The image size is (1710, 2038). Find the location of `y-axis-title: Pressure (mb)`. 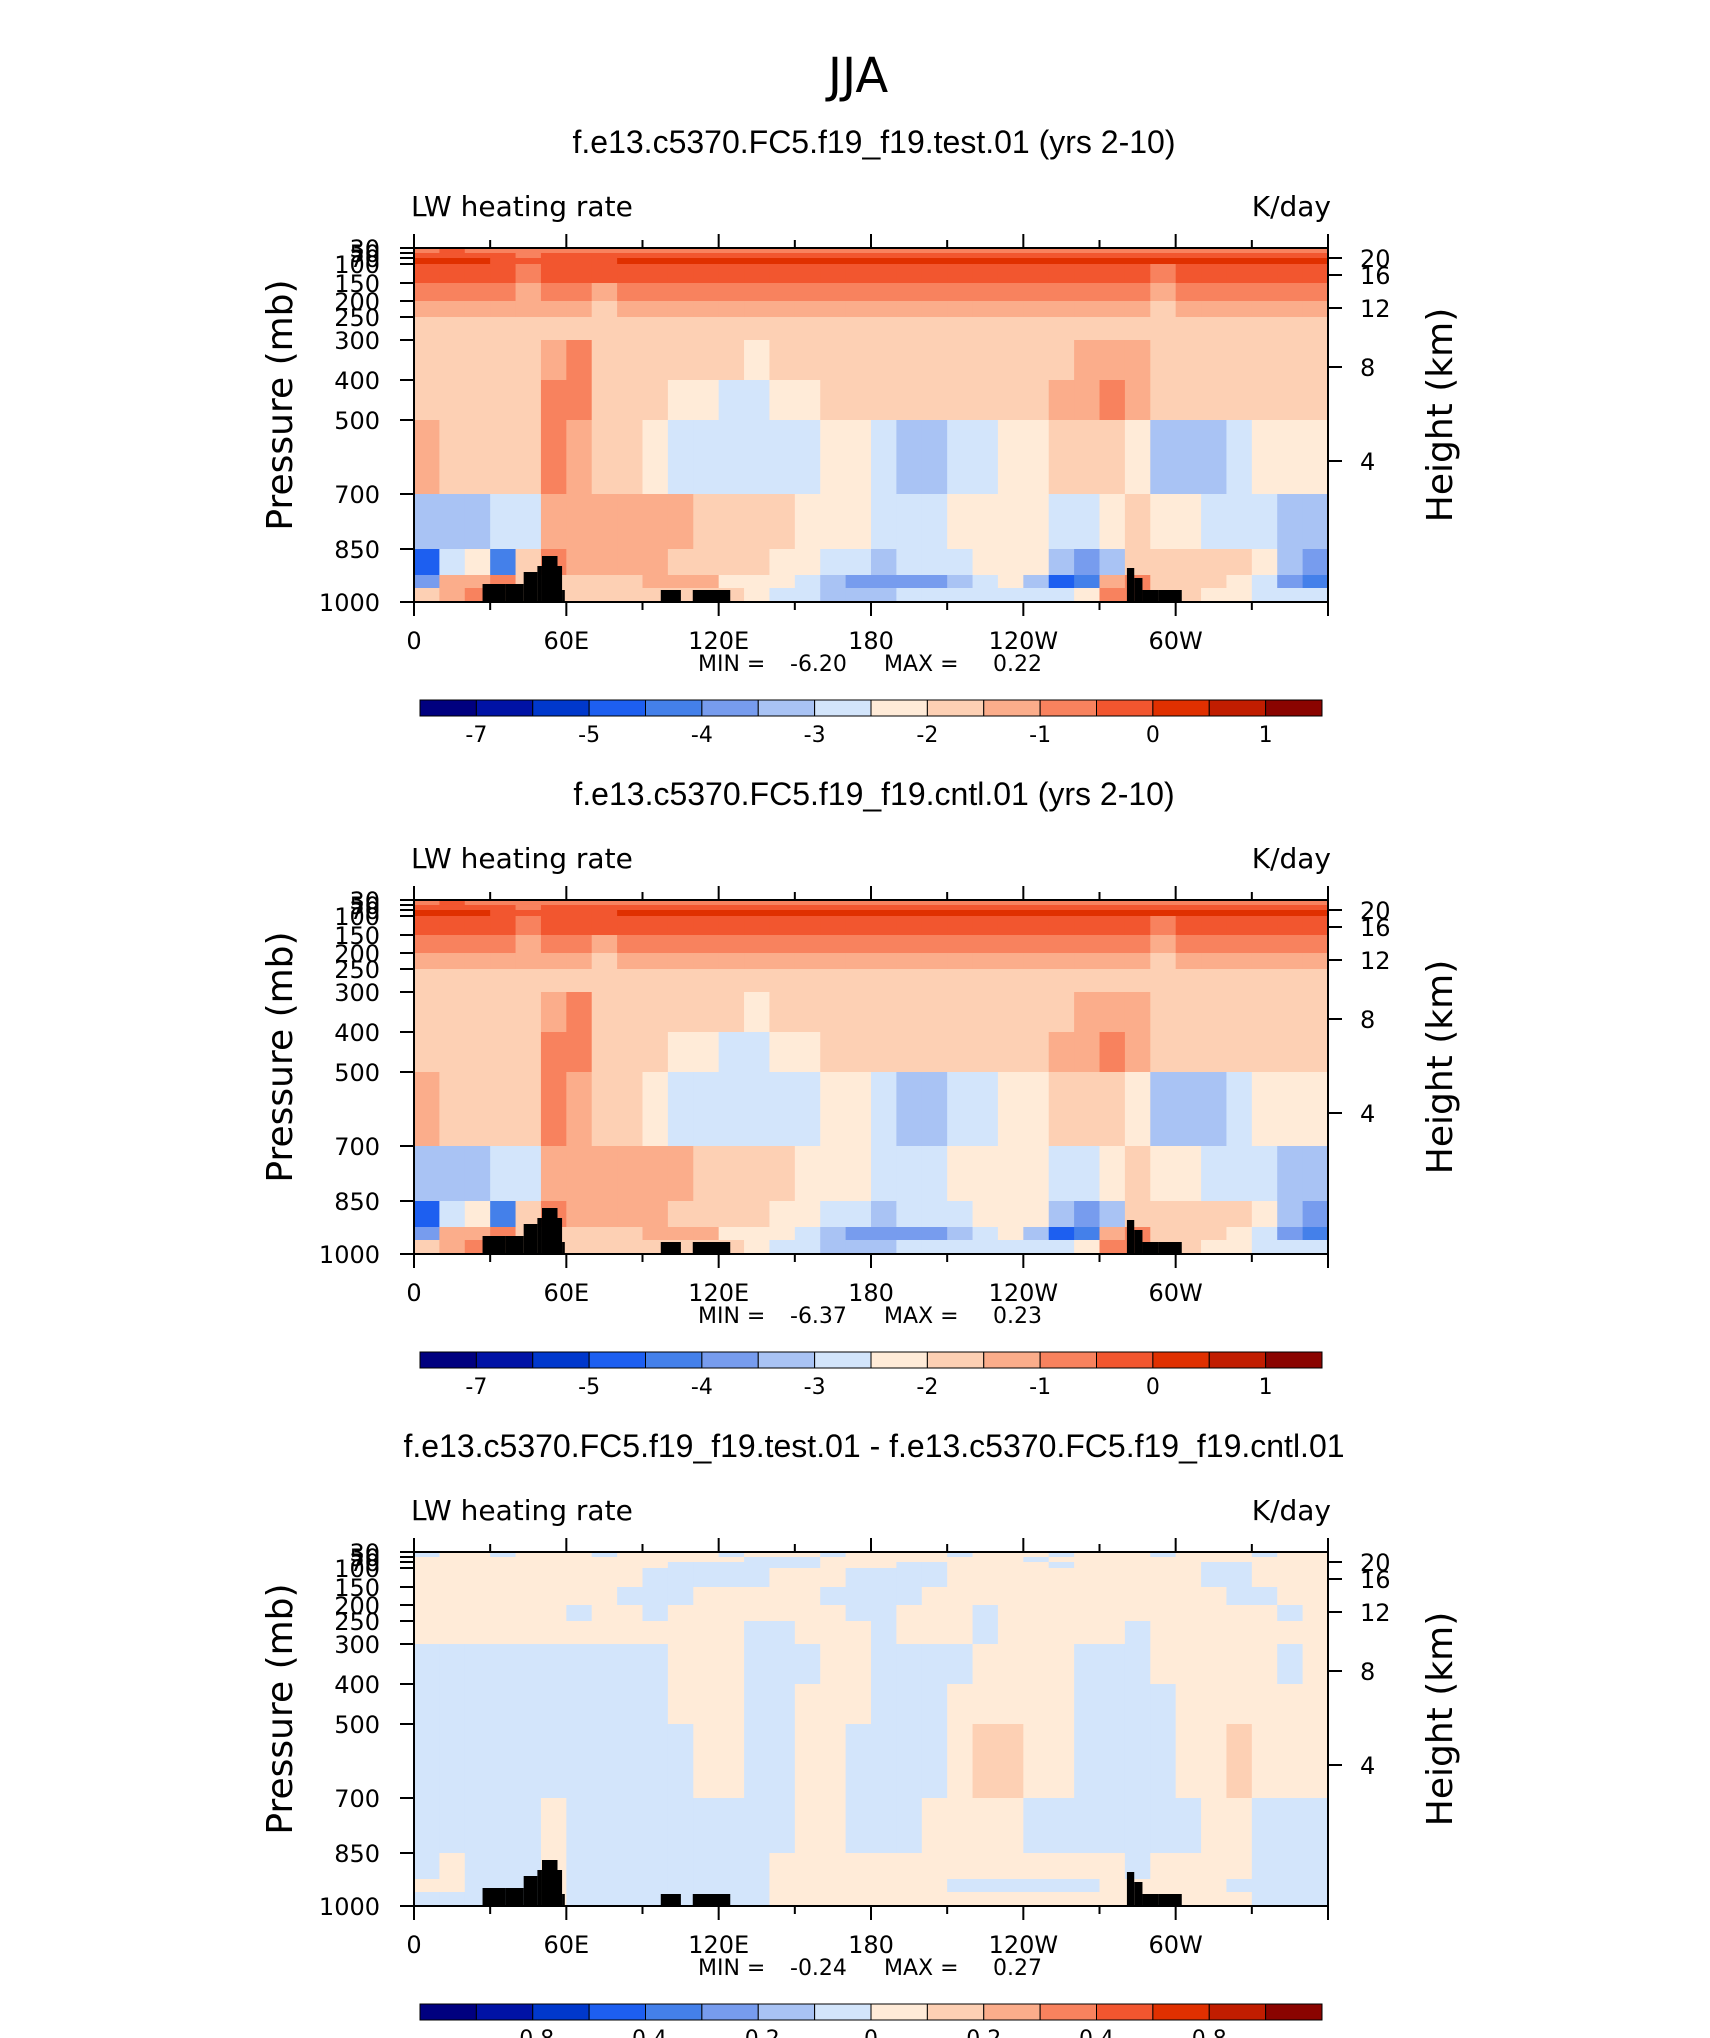

y-axis-title: Pressure (mb) is located at coordinates (280, 1056).